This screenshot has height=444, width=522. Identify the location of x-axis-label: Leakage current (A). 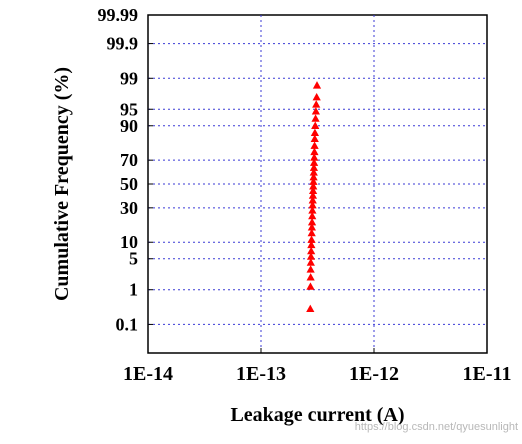
(317, 415).